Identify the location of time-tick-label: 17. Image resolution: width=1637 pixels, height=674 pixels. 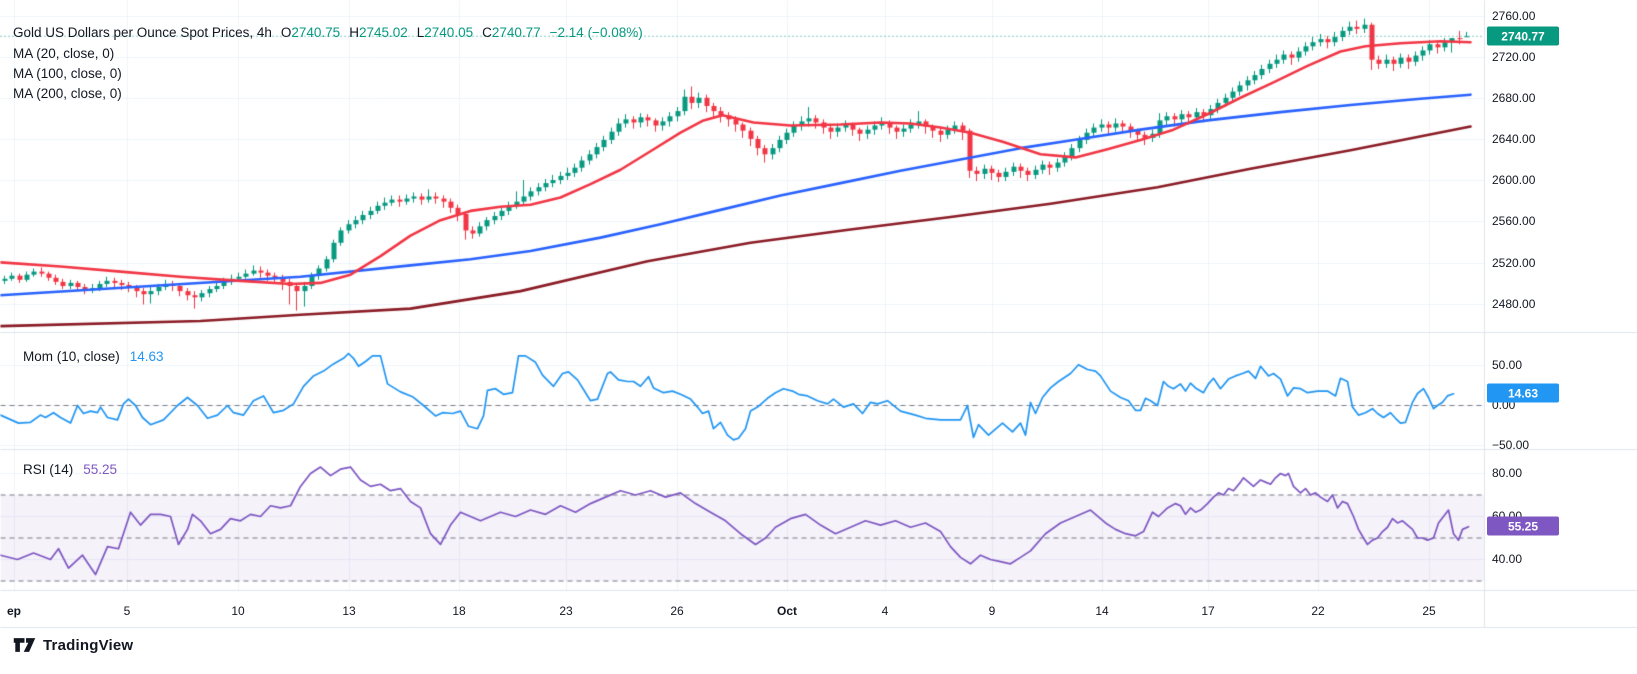
(1208, 611).